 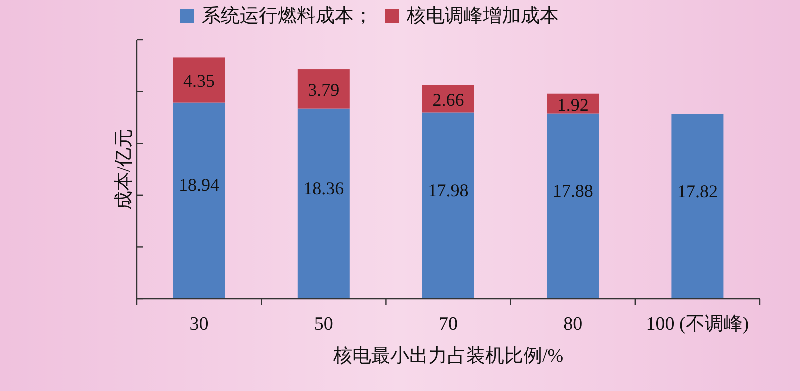 What do you see at coordinates (697, 191) in the screenshot?
I see `data-label: 17.82` at bounding box center [697, 191].